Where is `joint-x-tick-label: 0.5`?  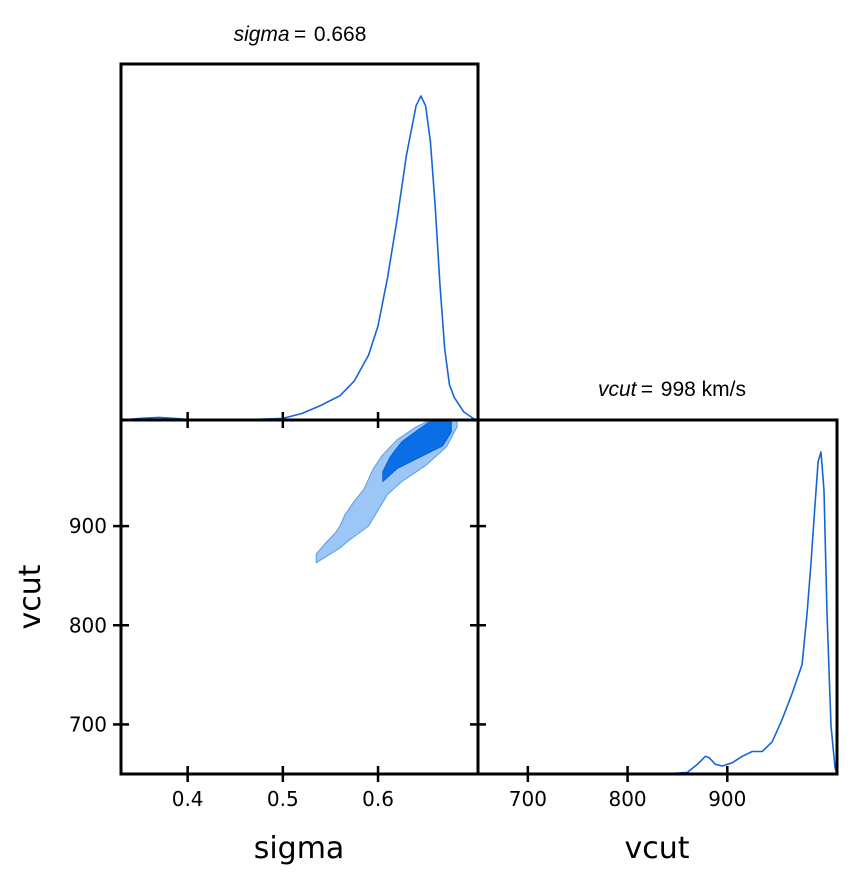
joint-x-tick-label: 0.5 is located at coordinates (283, 799).